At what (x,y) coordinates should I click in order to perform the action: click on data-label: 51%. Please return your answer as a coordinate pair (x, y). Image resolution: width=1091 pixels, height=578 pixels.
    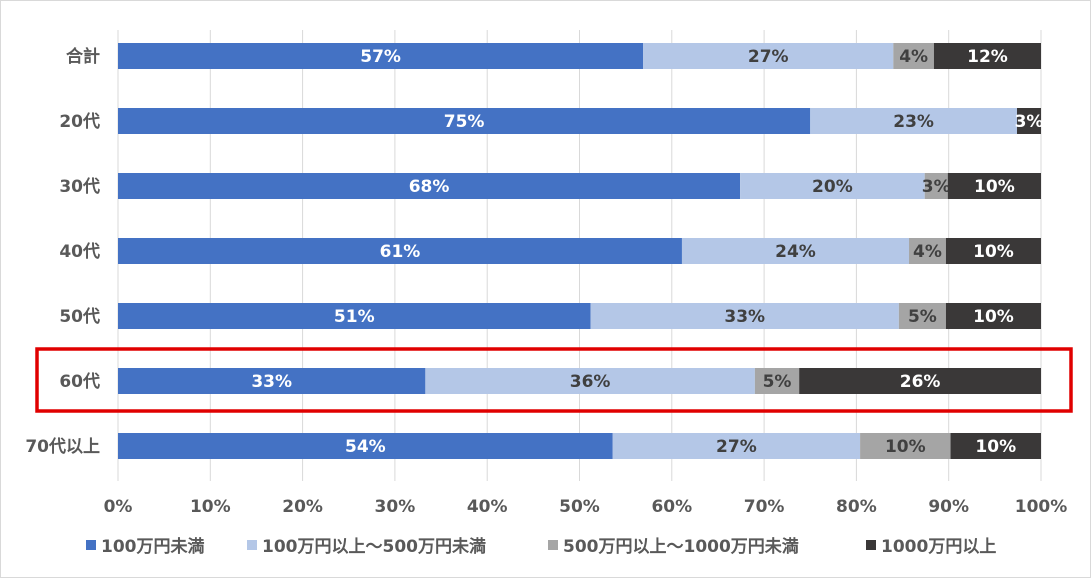
    Looking at the image, I should click on (354, 317).